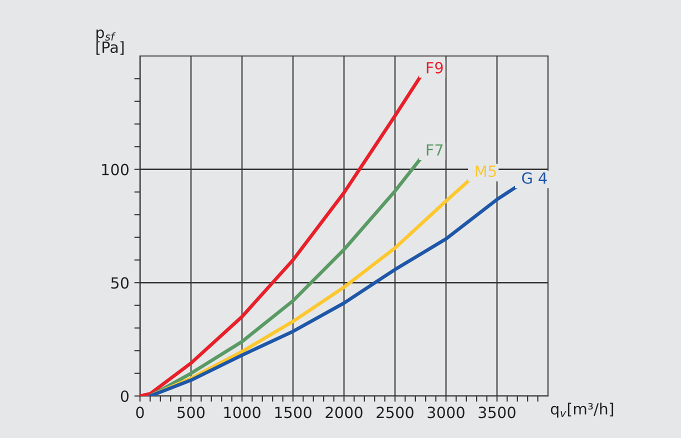 Image resolution: width=681 pixels, height=438 pixels. Describe the element at coordinates (446, 412) in the screenshot. I see `x-tick-label: 3000` at that location.